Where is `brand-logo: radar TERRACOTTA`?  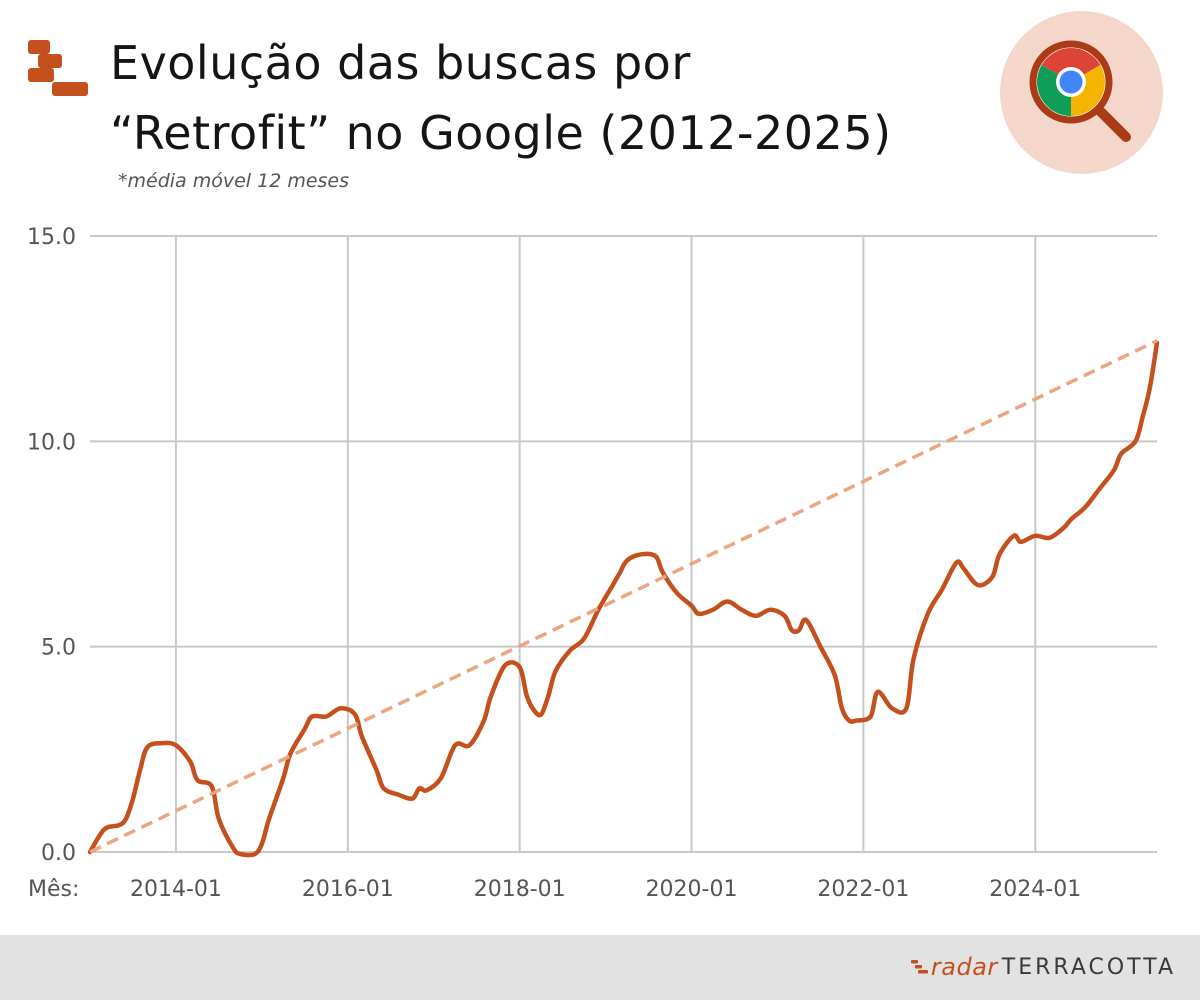
brand-logo: radar TERRACOTTA is located at coordinates (1043, 967).